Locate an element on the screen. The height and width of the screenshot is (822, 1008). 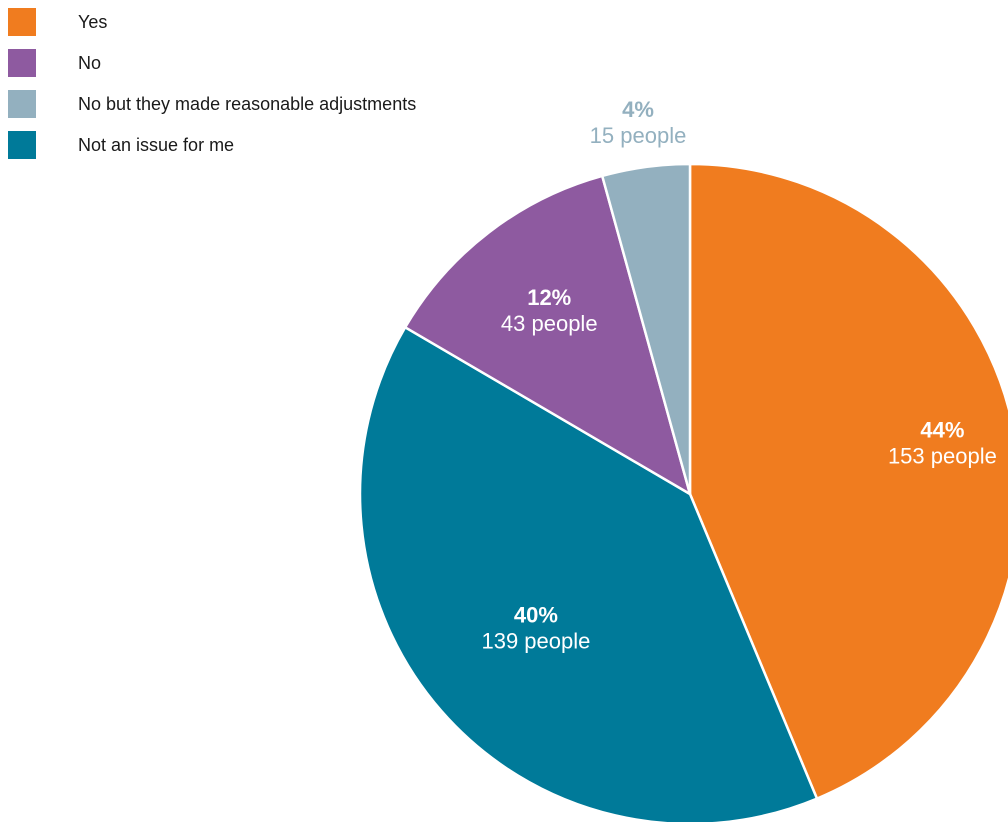
legend-label-no: No is located at coordinates (90, 62).